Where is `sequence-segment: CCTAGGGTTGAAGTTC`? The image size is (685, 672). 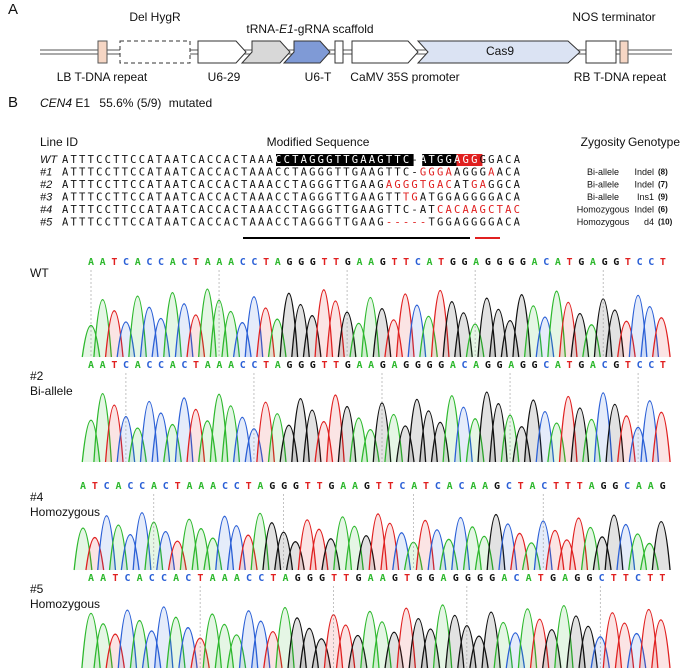 sequence-segment: CCTAGGGTTGAAGTTC is located at coordinates (343, 160).